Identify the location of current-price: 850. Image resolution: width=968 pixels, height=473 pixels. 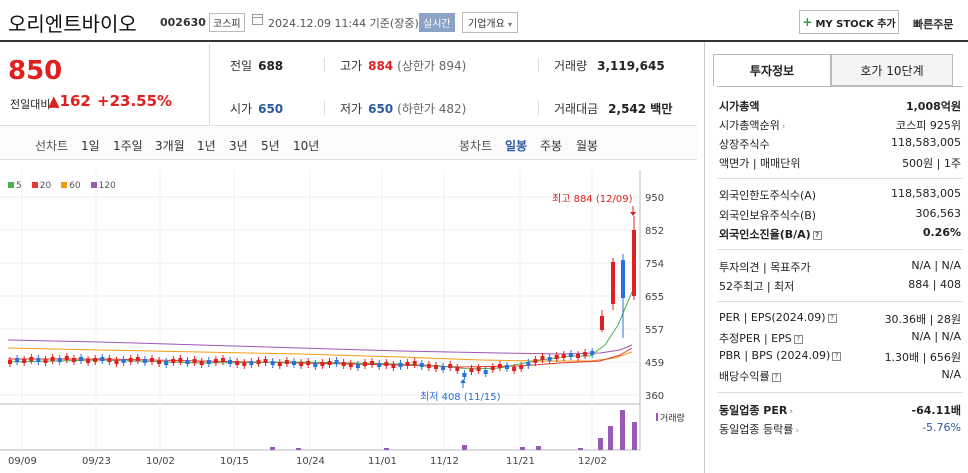
(35, 71).